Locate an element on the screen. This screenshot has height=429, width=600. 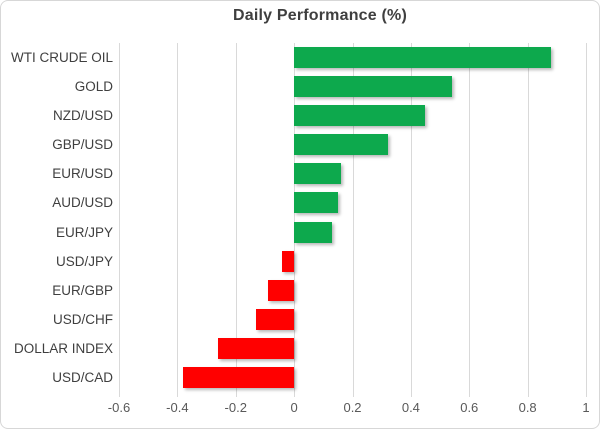
x-tick-label: 0.2 is located at coordinates (352, 407).